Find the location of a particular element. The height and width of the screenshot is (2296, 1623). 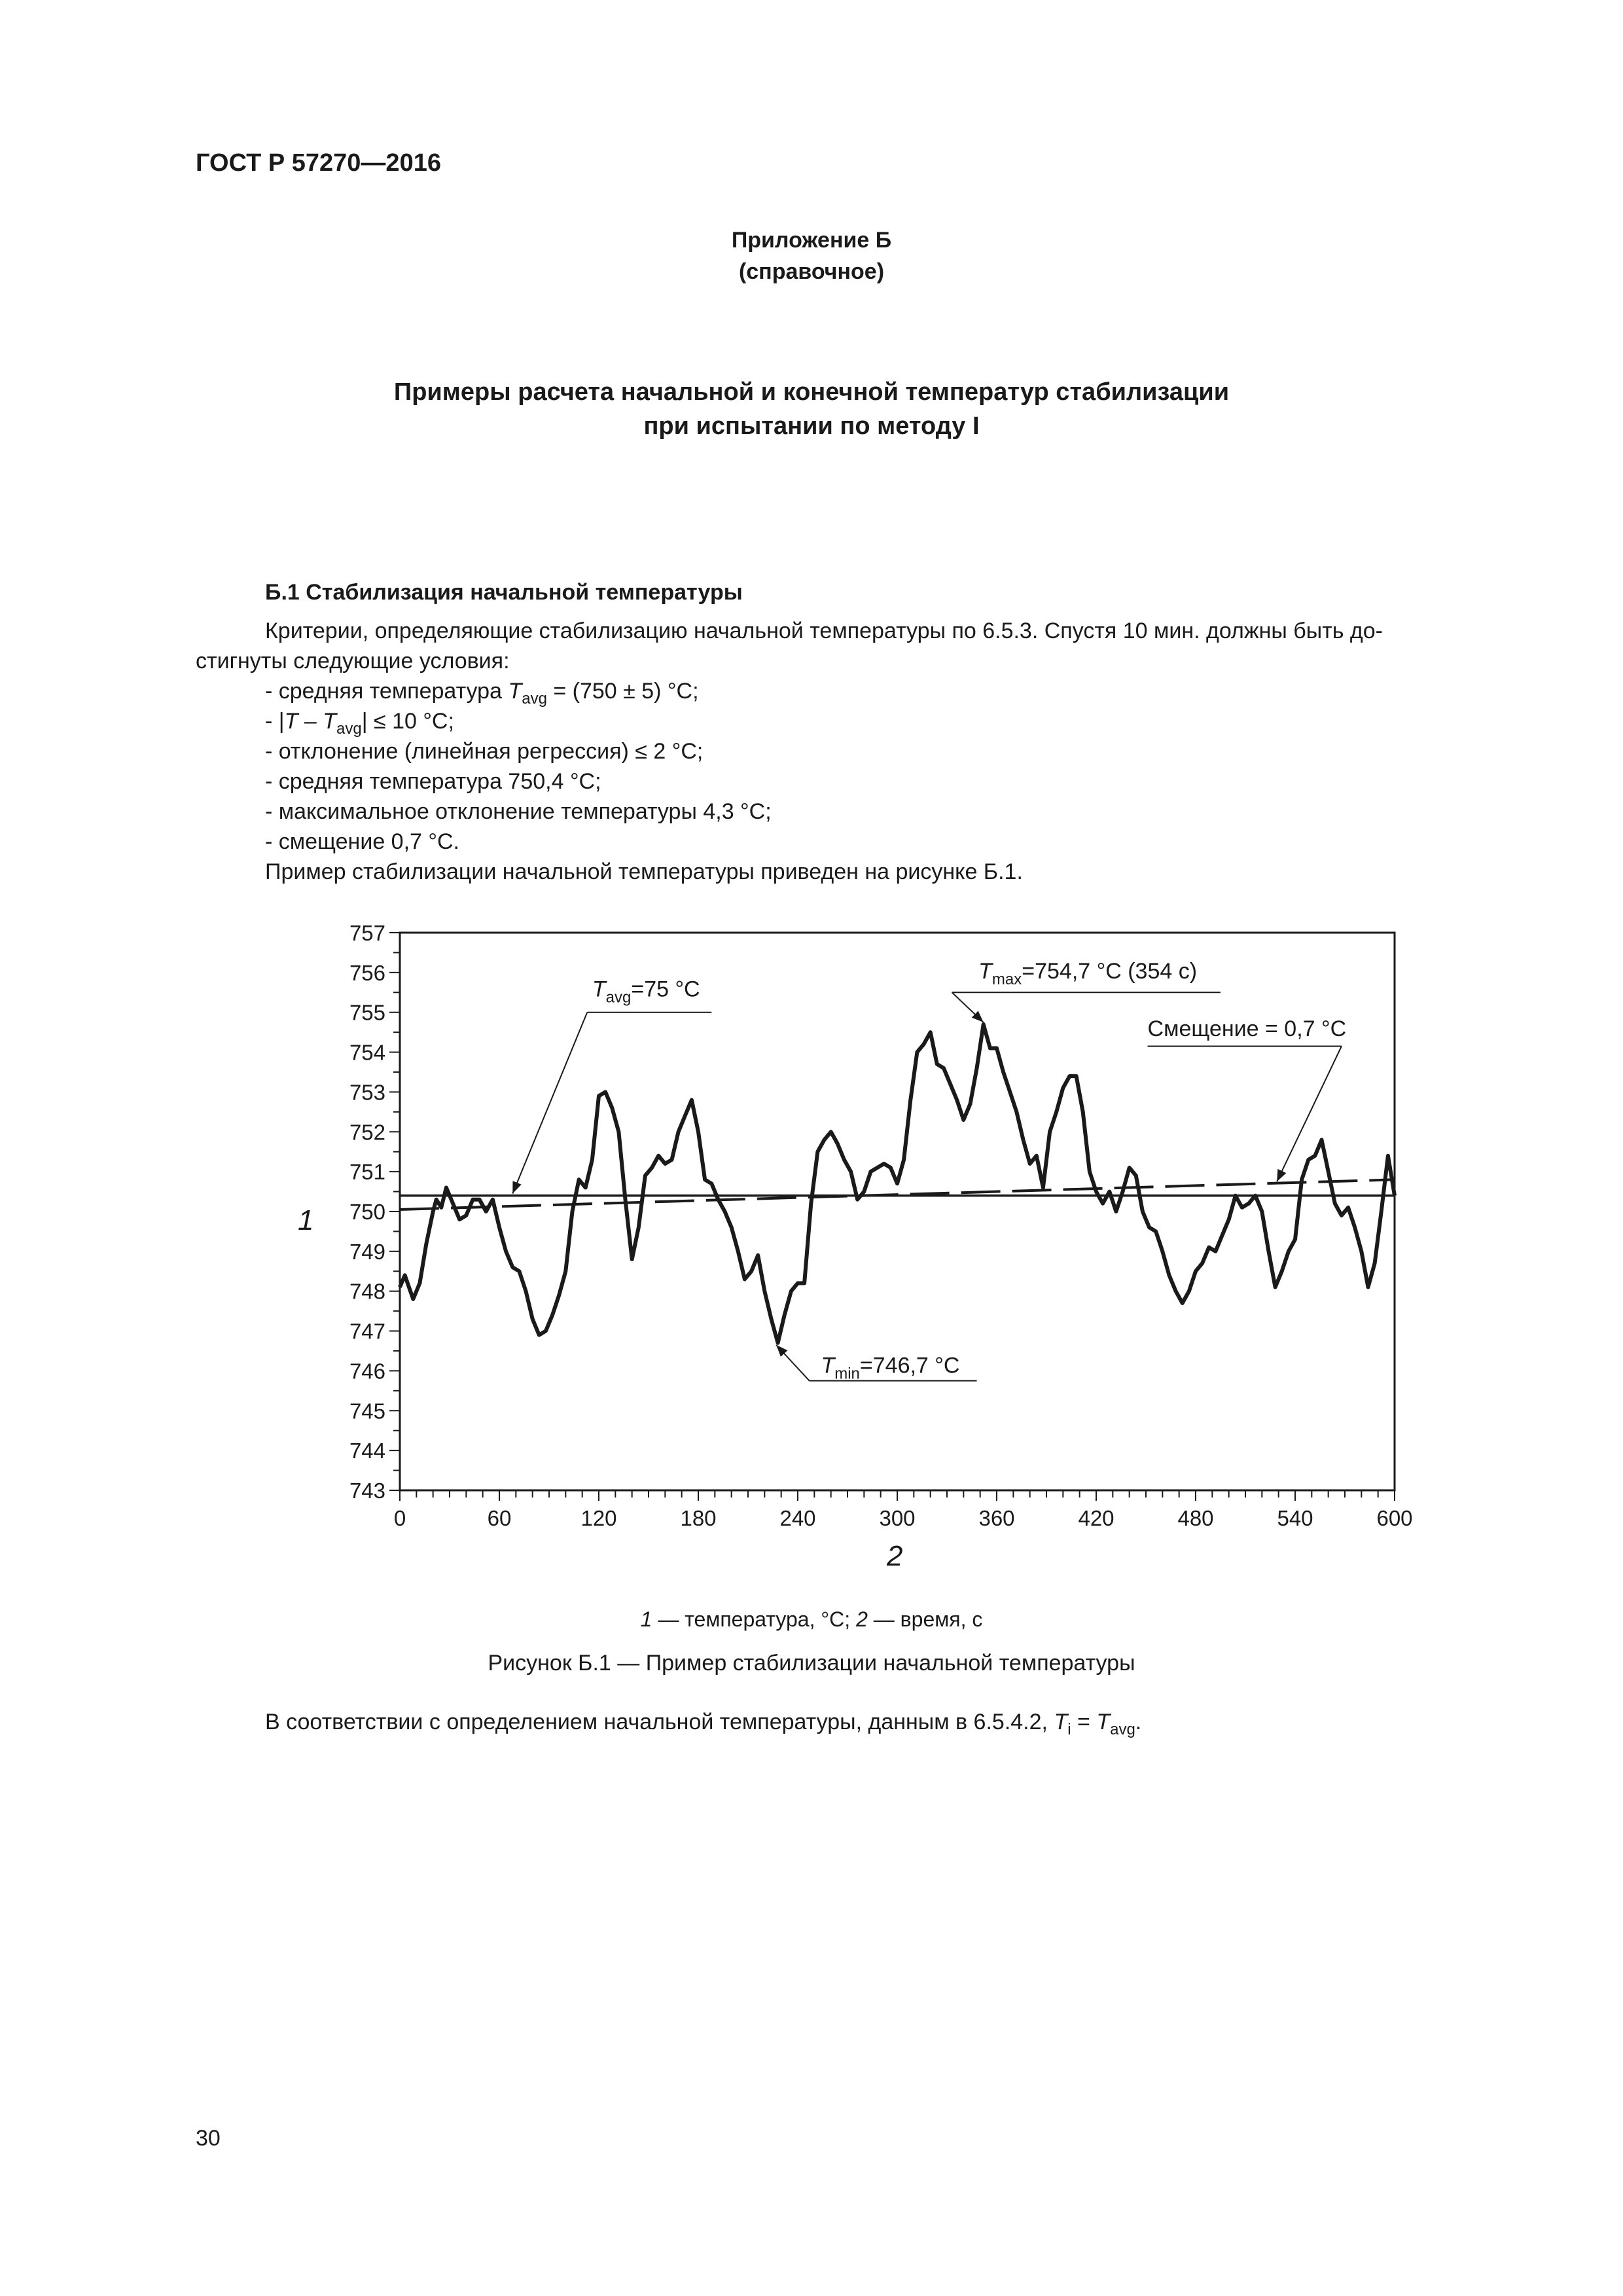

y-tick-label: 752 is located at coordinates (367, 1132).